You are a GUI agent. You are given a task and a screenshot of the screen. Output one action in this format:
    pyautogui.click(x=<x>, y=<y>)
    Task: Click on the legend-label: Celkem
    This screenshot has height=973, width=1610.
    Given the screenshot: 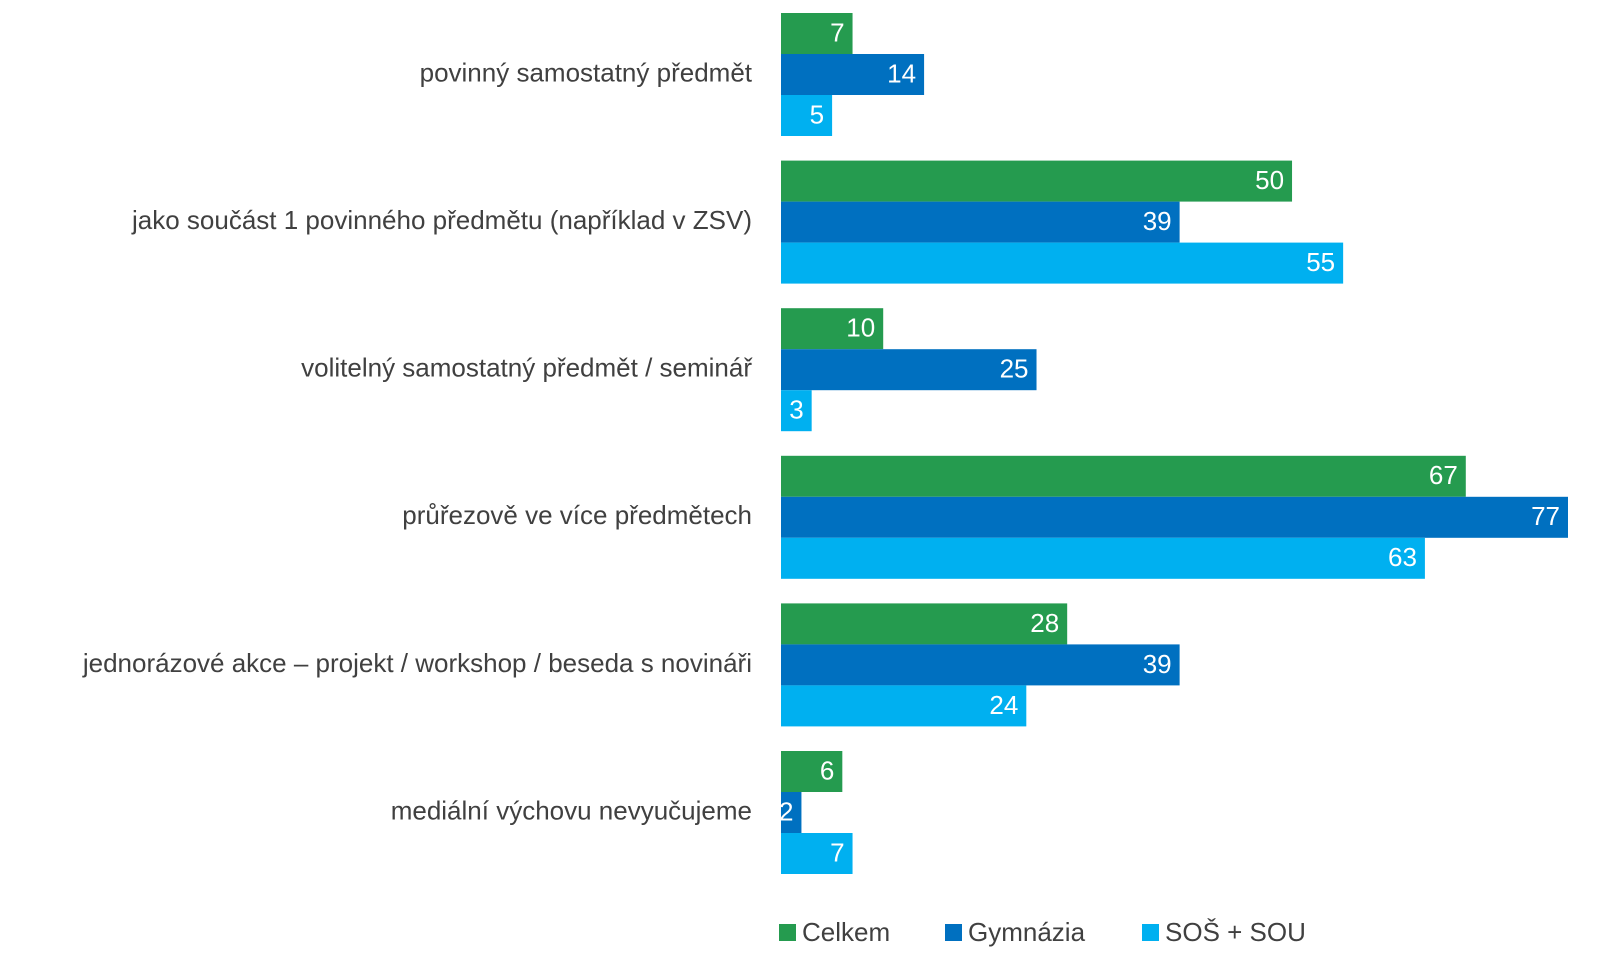 What is the action you would take?
    pyautogui.click(x=846, y=932)
    